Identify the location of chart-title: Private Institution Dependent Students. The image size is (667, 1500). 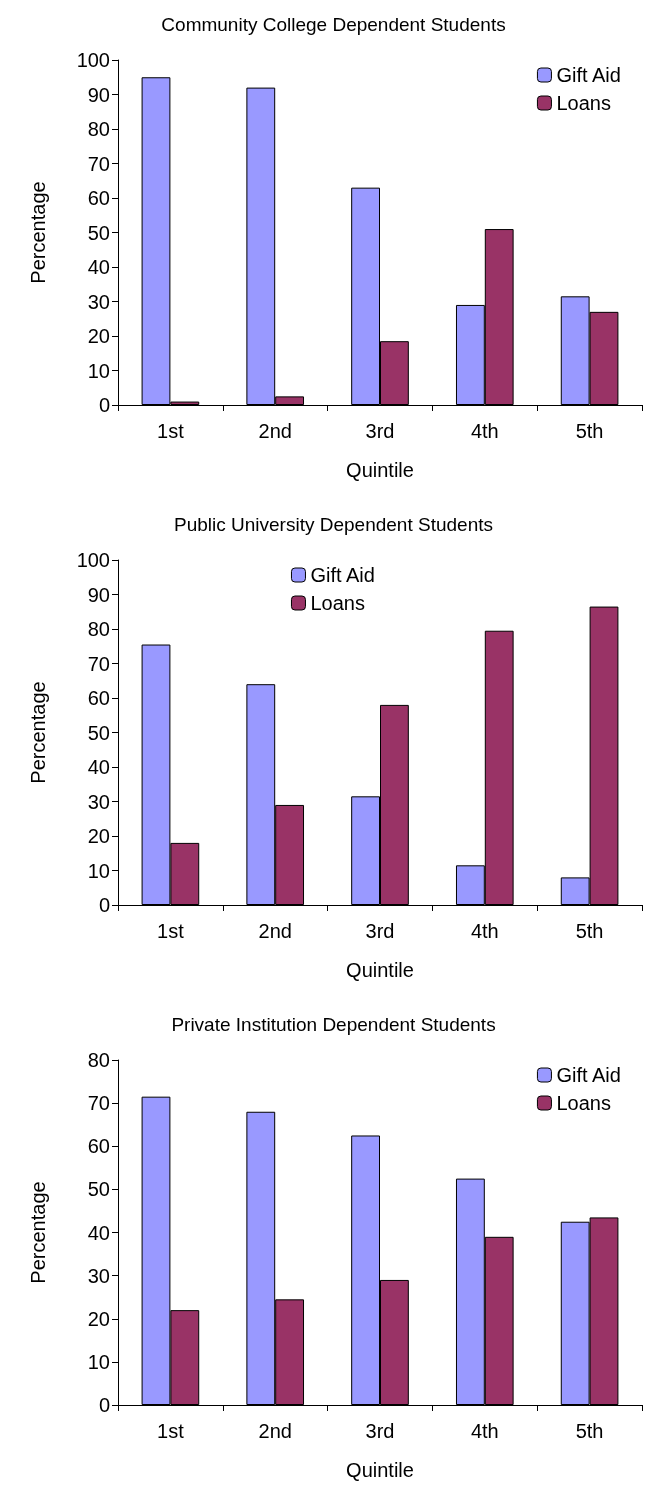
(333, 1024).